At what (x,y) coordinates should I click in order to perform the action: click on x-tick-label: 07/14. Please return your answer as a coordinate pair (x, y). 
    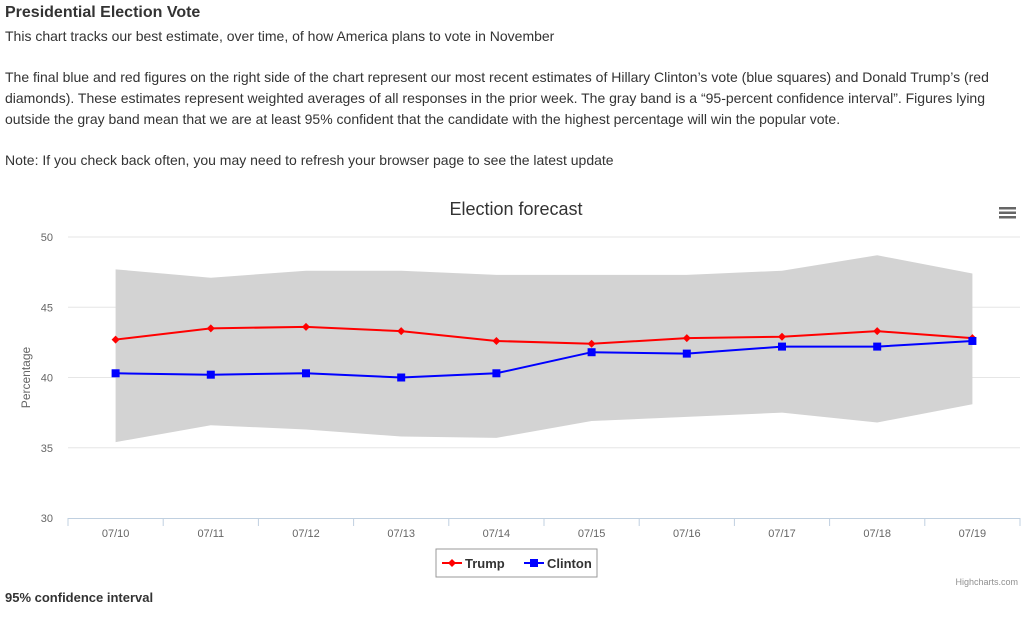
    Looking at the image, I should click on (497, 534).